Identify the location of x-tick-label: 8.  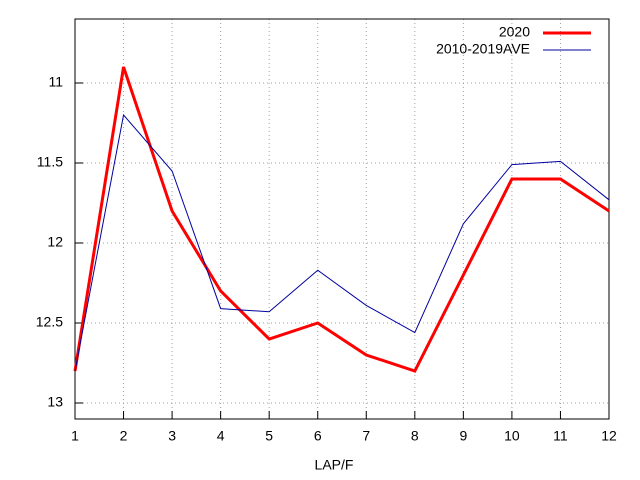
(415, 436).